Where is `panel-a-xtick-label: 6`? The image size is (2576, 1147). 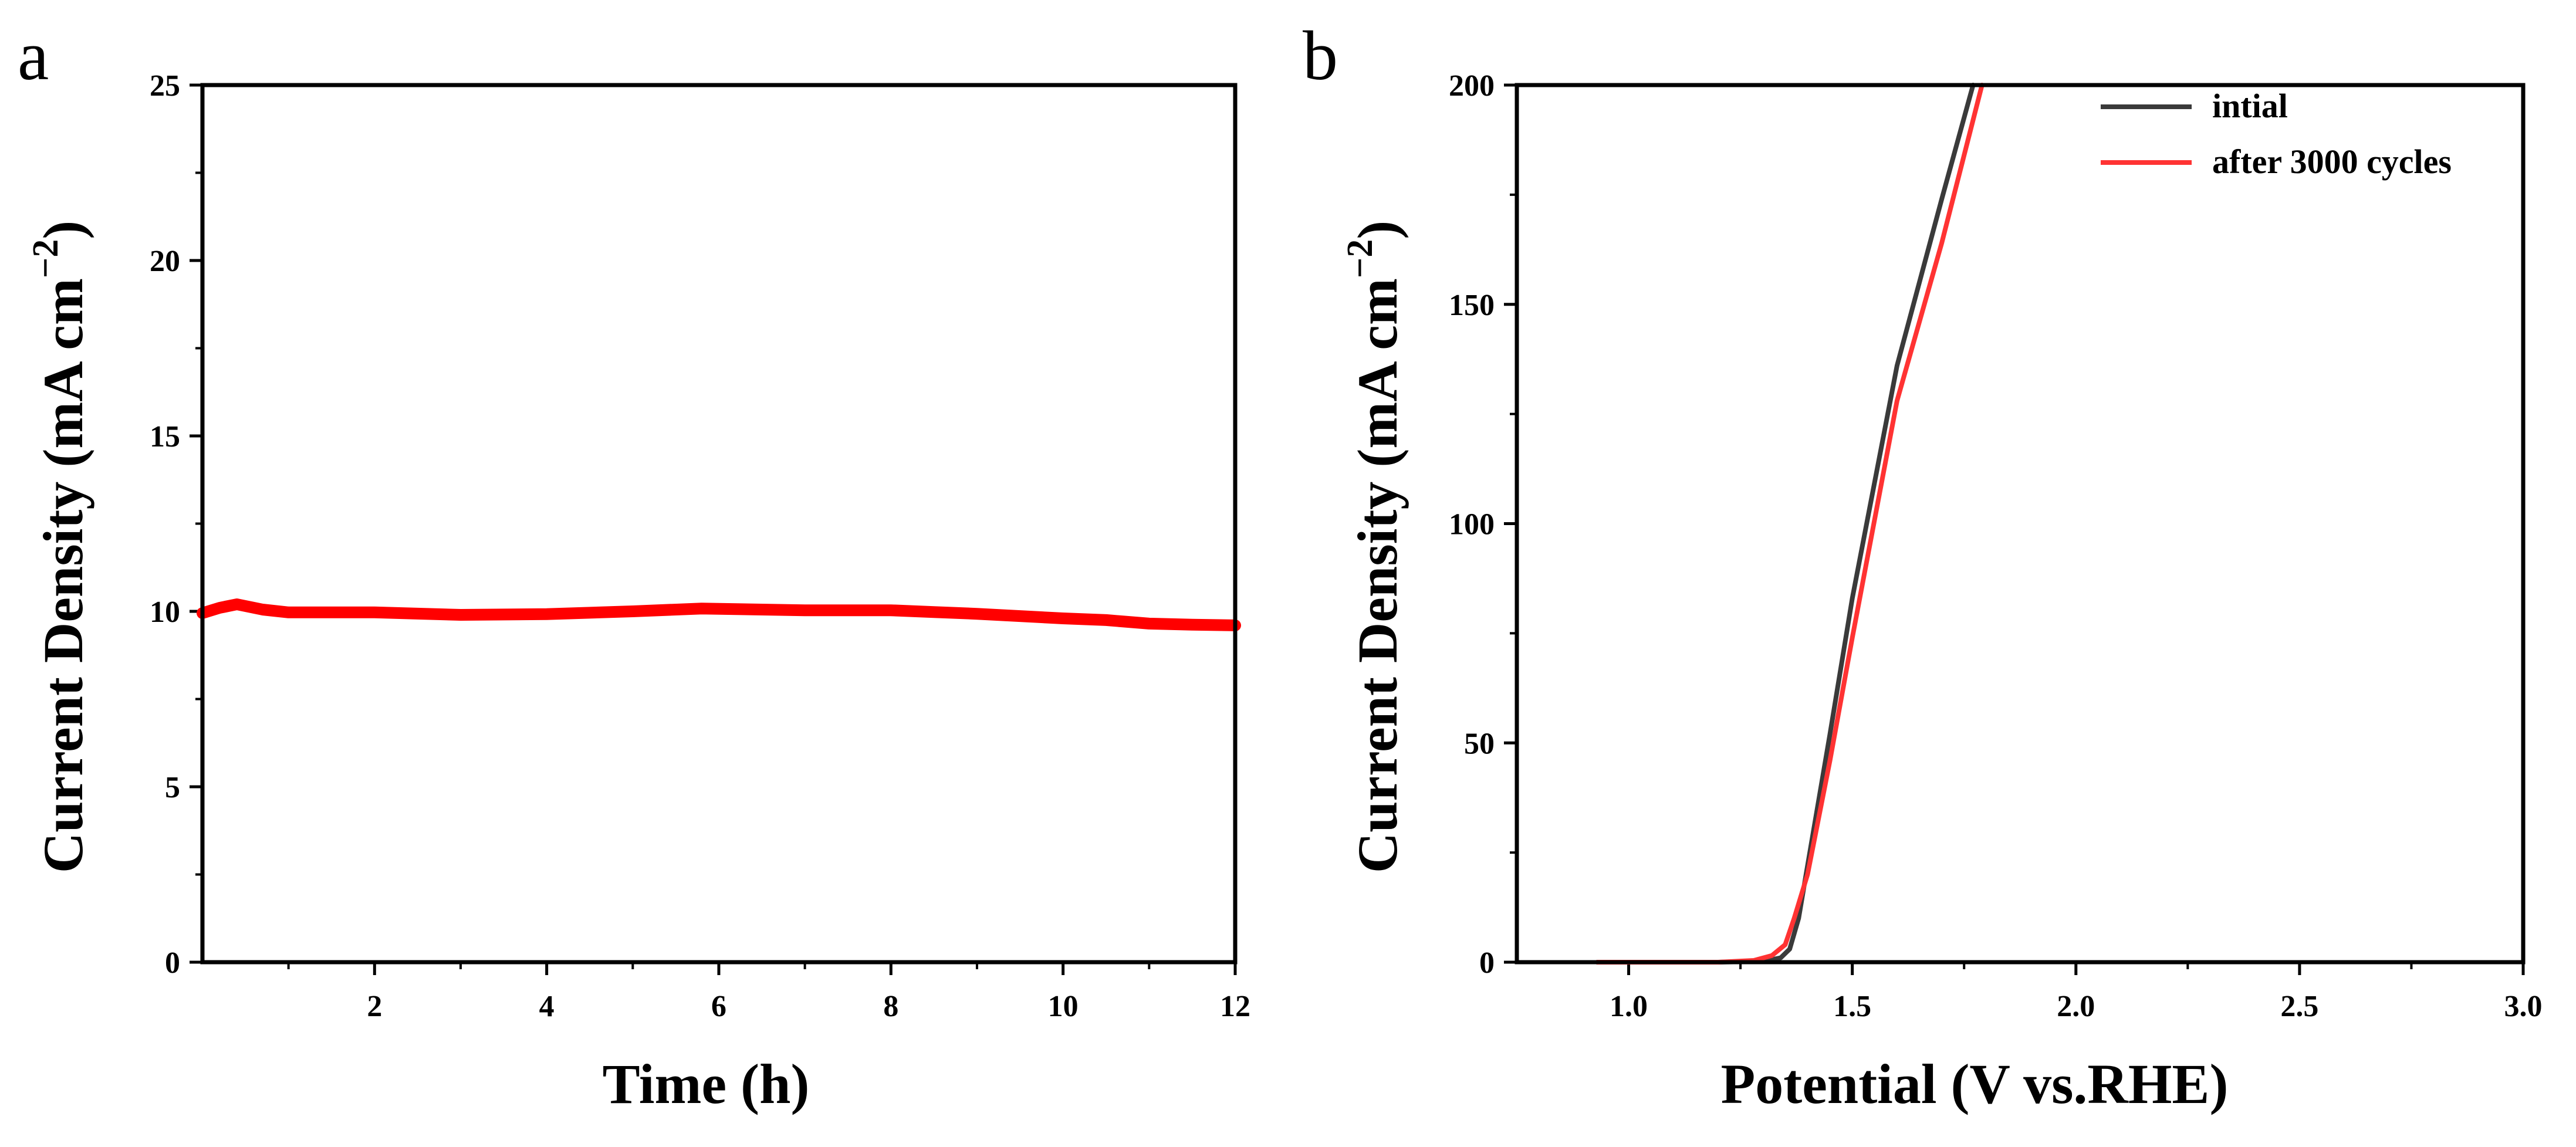
panel-a-xtick-label: 6 is located at coordinates (718, 1006).